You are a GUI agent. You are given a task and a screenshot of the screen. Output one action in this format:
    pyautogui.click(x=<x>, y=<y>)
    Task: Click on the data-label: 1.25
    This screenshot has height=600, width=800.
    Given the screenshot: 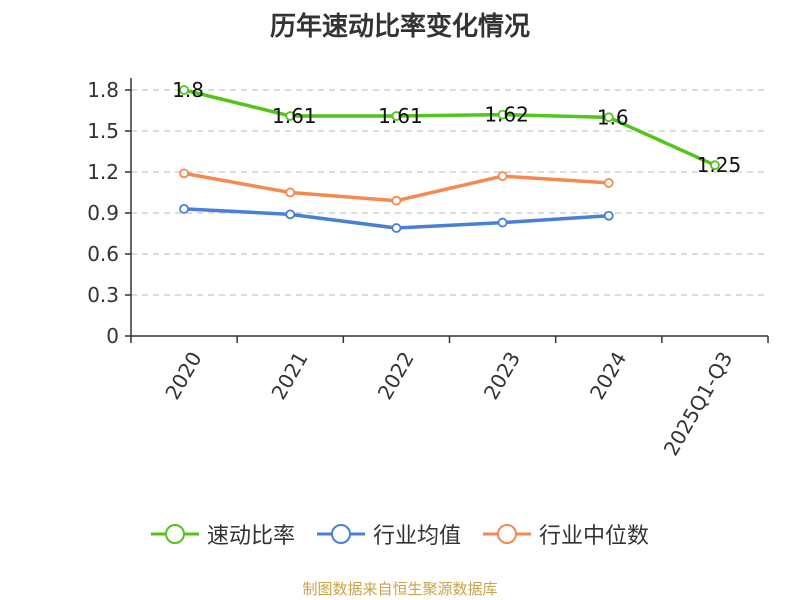 What is the action you would take?
    pyautogui.click(x=719, y=165)
    